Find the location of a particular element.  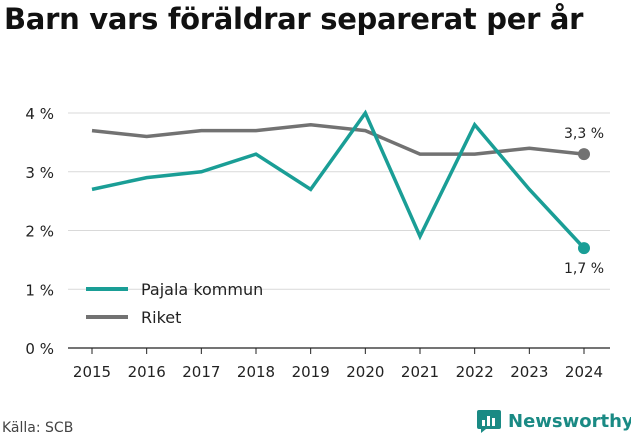

x-tick-label: 2016 is located at coordinates (147, 372).